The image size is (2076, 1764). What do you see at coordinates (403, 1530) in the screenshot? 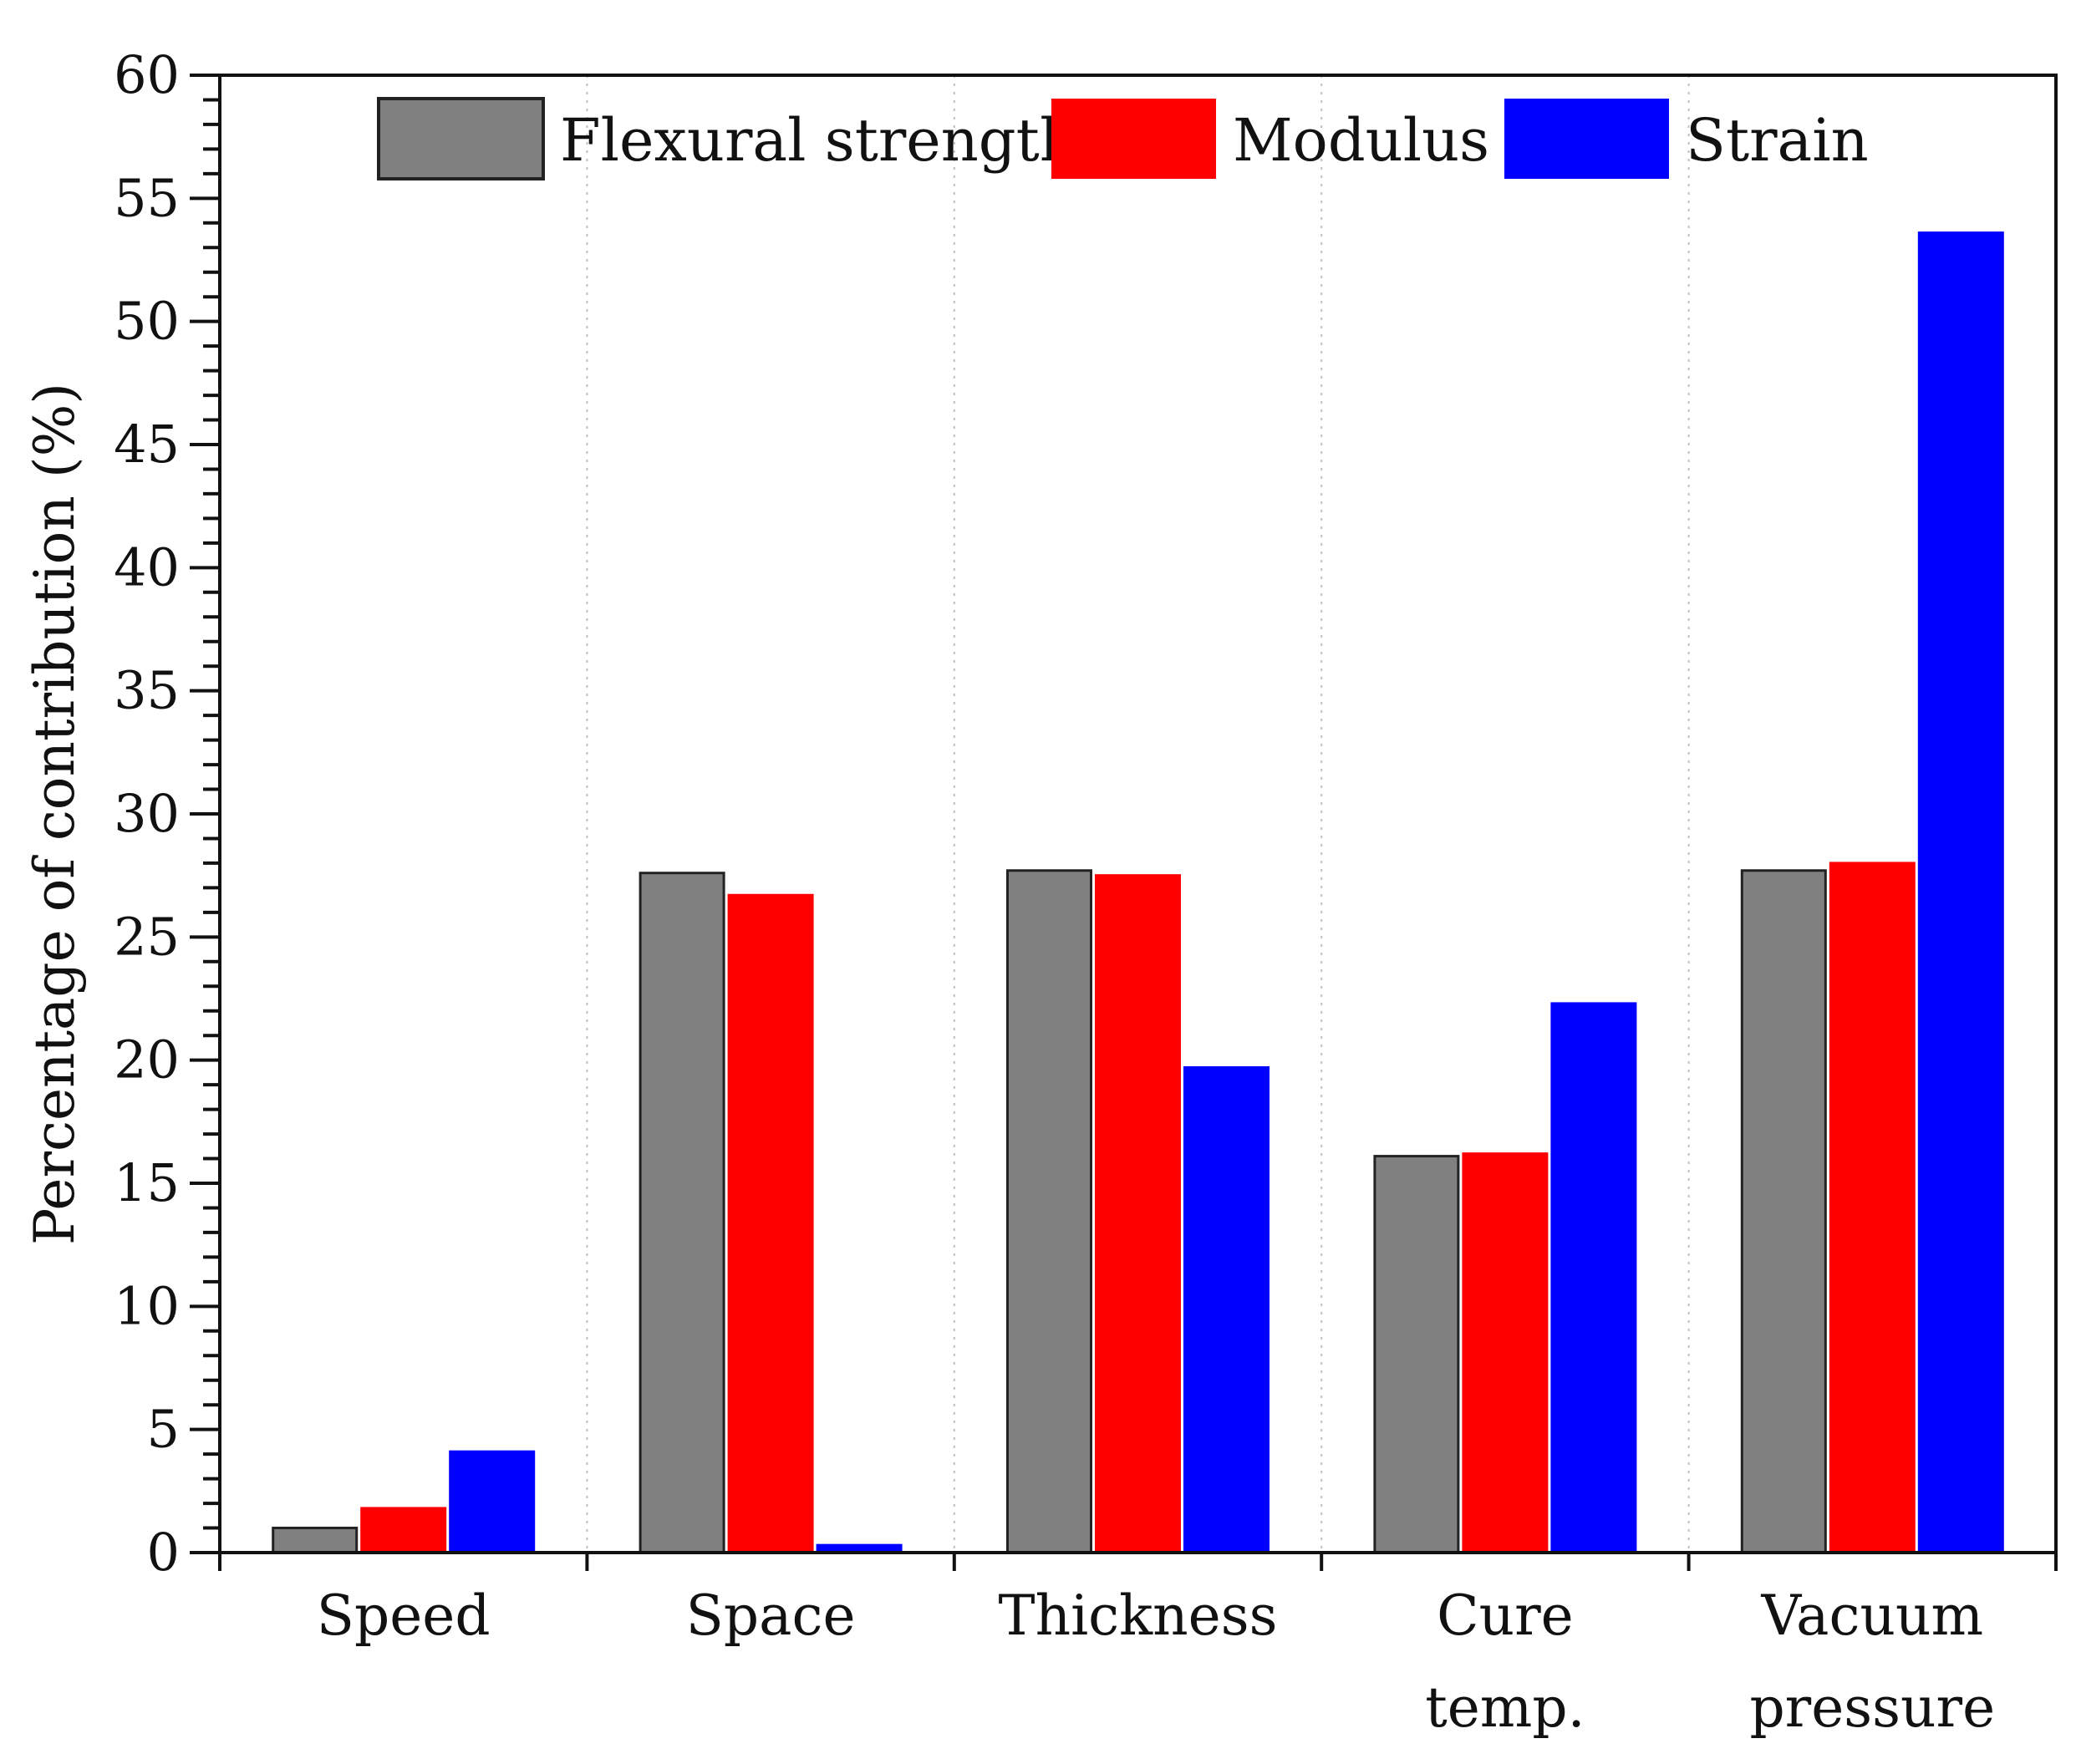
I see `bar-modulus-speed` at bounding box center [403, 1530].